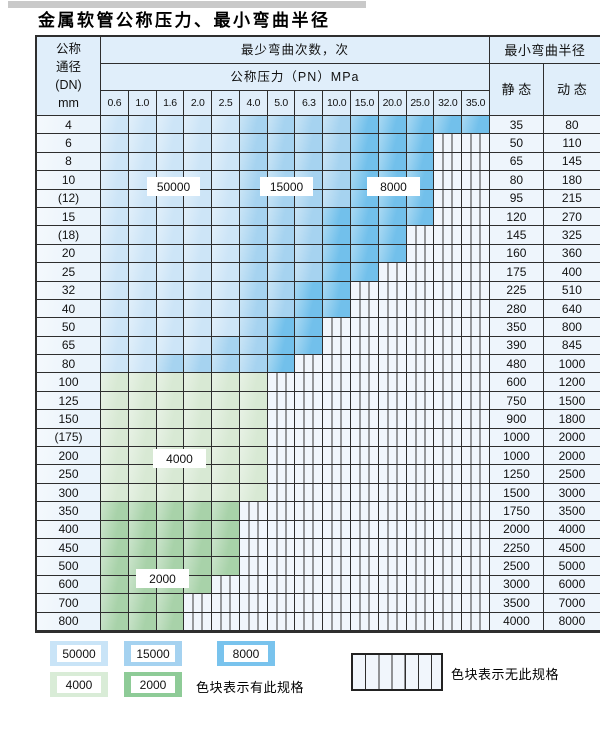 This screenshot has width=600, height=743. What do you see at coordinates (69, 235) in the screenshot?
I see `dn-cell: (18)` at bounding box center [69, 235].